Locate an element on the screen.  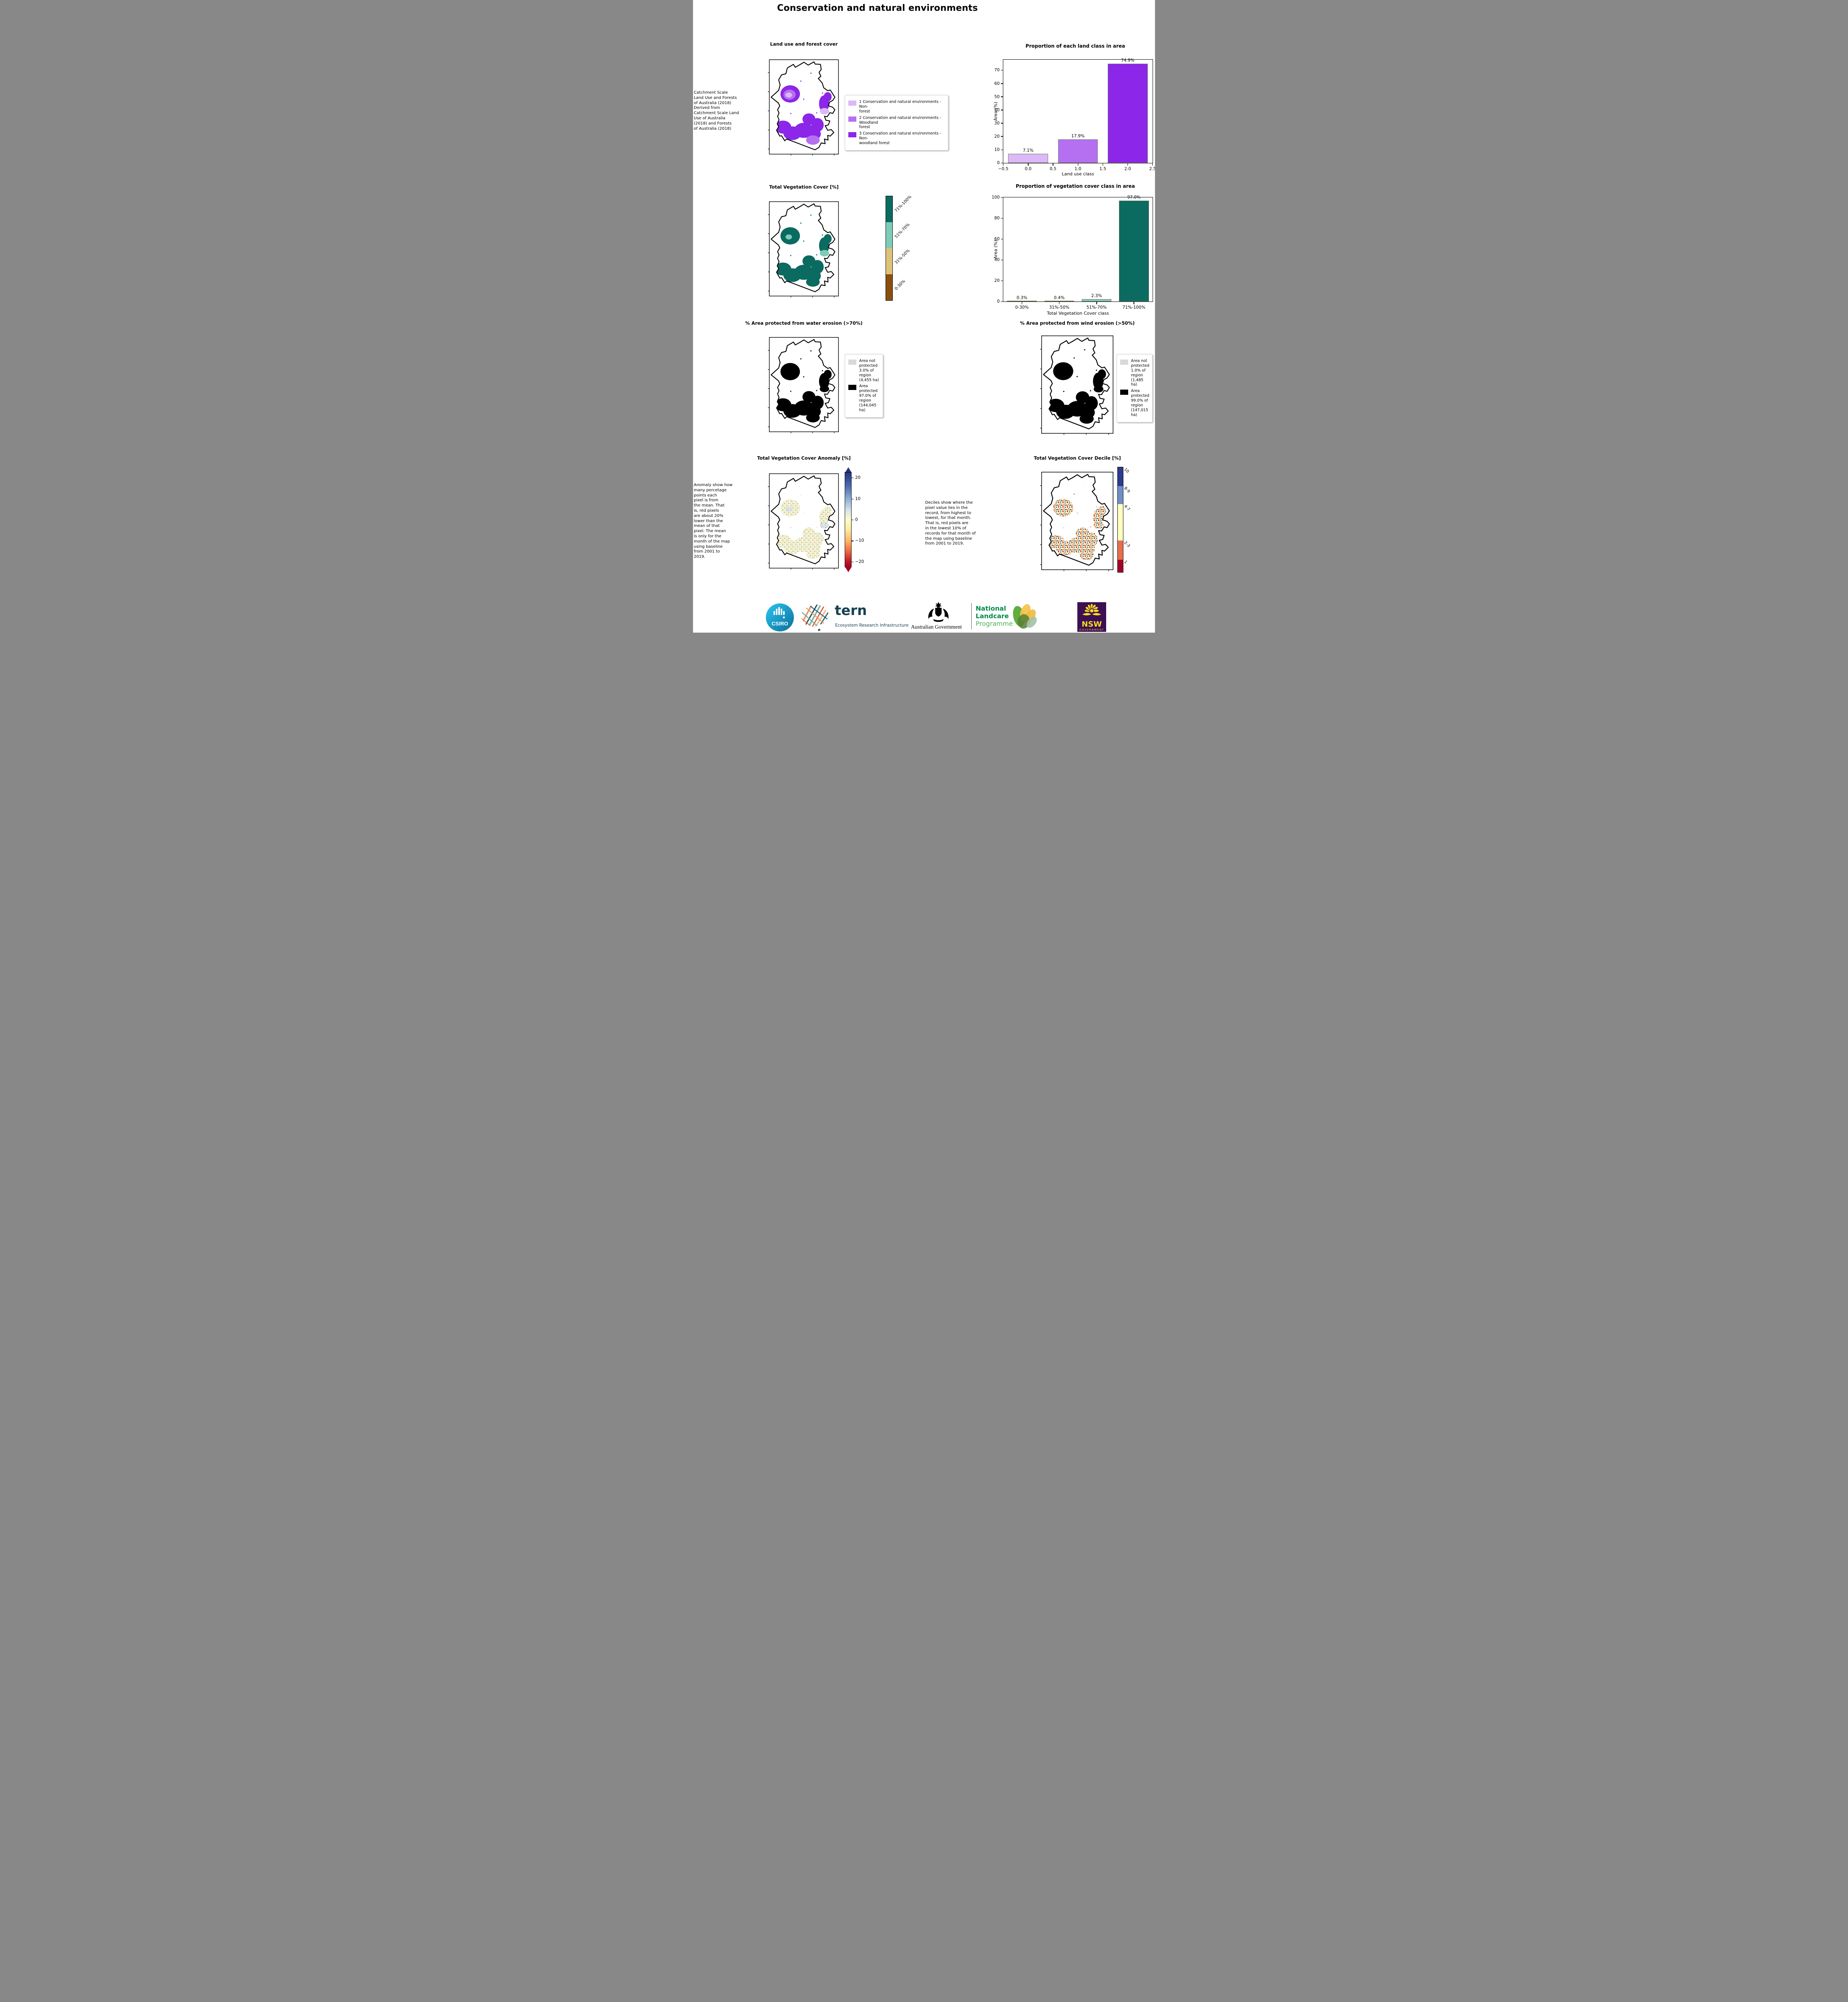
map-wind-erosion is located at coordinates (1077, 385).